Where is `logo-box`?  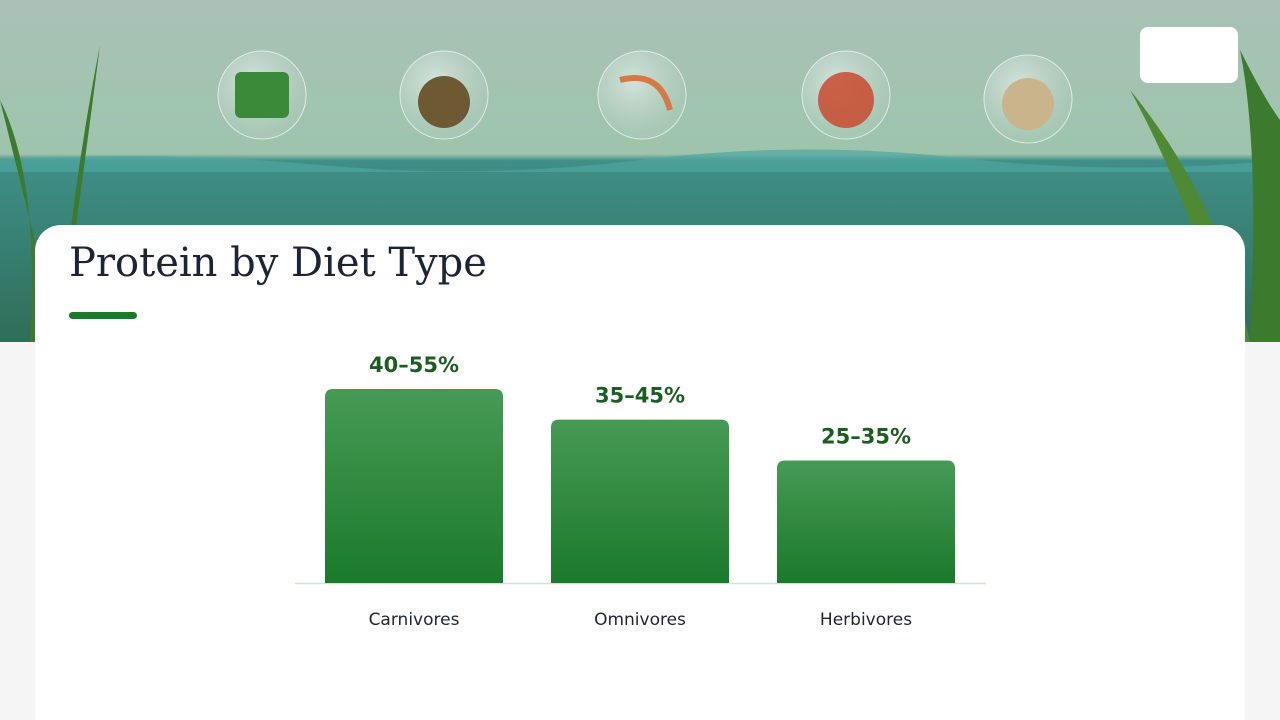
logo-box is located at coordinates (1189, 55).